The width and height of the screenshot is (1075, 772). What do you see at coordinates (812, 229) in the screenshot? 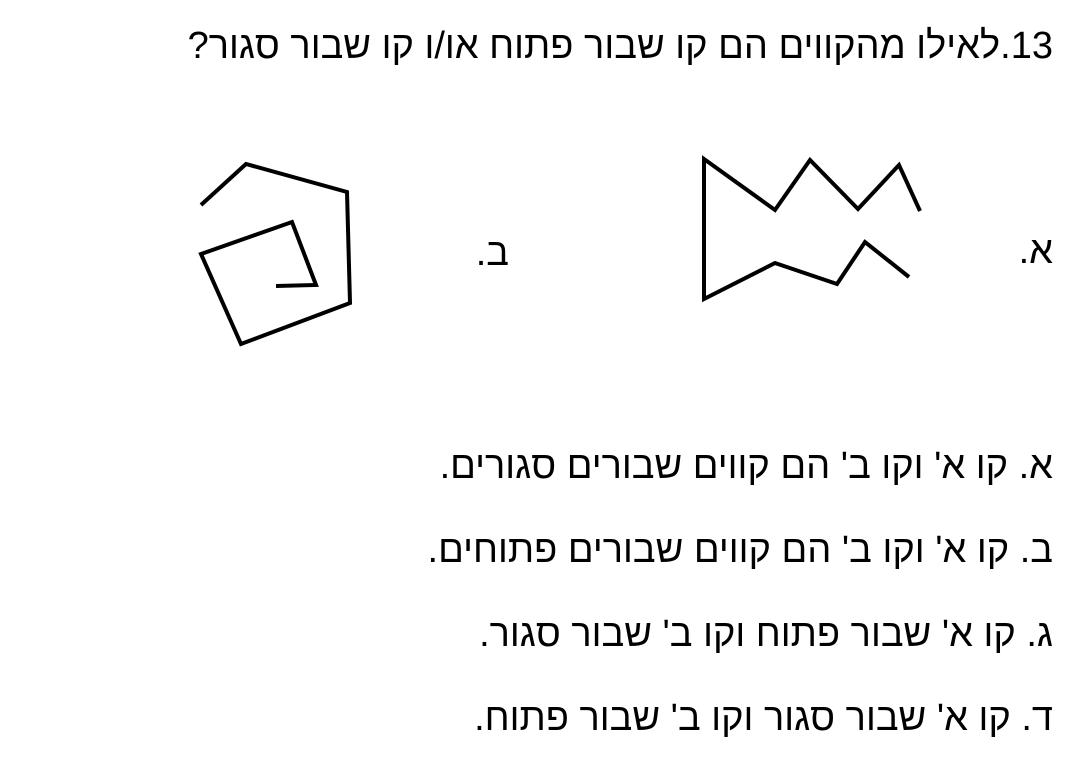
I see `figure-a-polyline` at bounding box center [812, 229].